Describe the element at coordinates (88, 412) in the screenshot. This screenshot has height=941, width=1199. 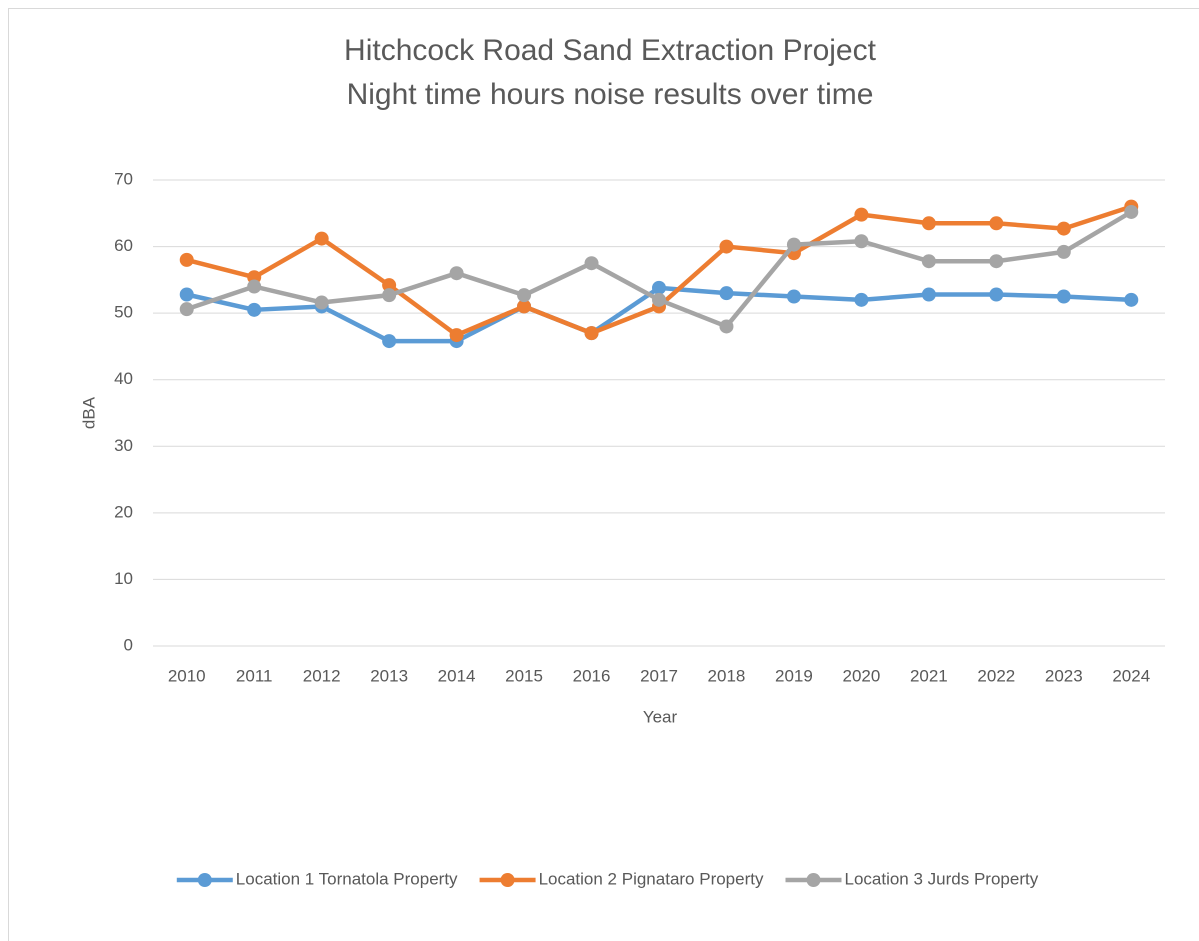
I see `y-axis-label: dBA` at that location.